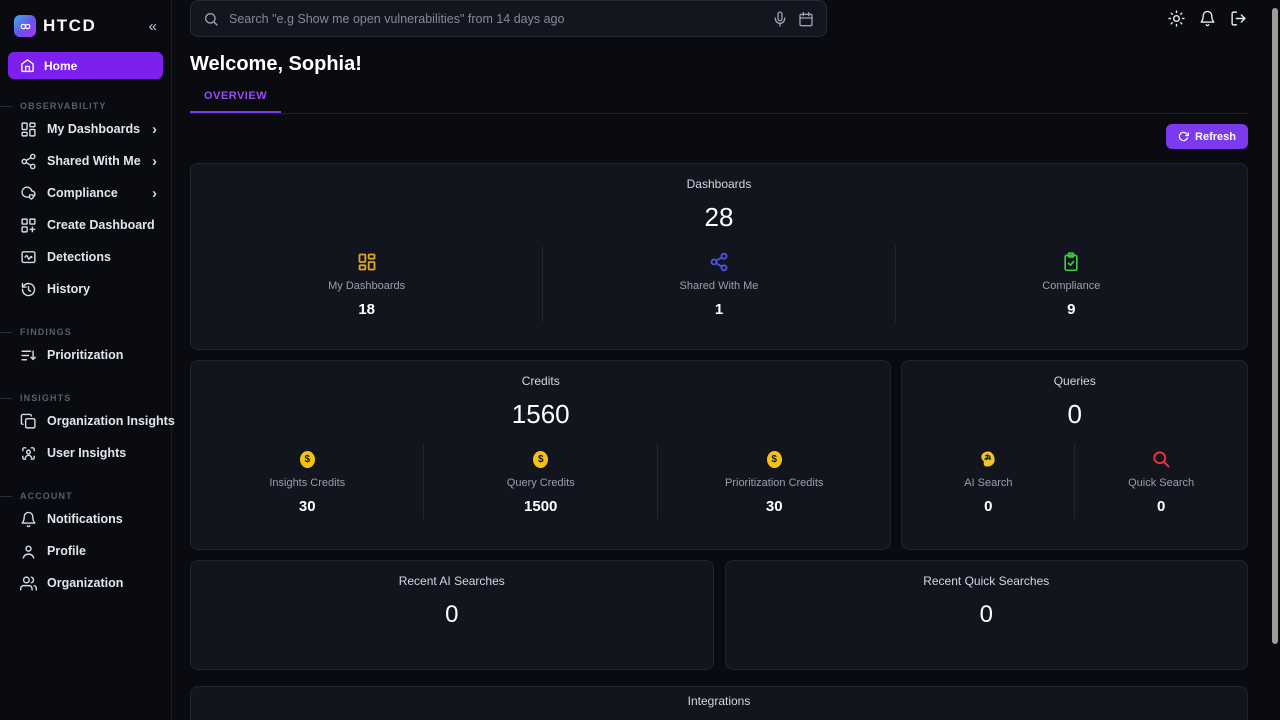 The width and height of the screenshot is (1280, 720). I want to click on sidebar-item-organization: Organization, so click(85, 583).